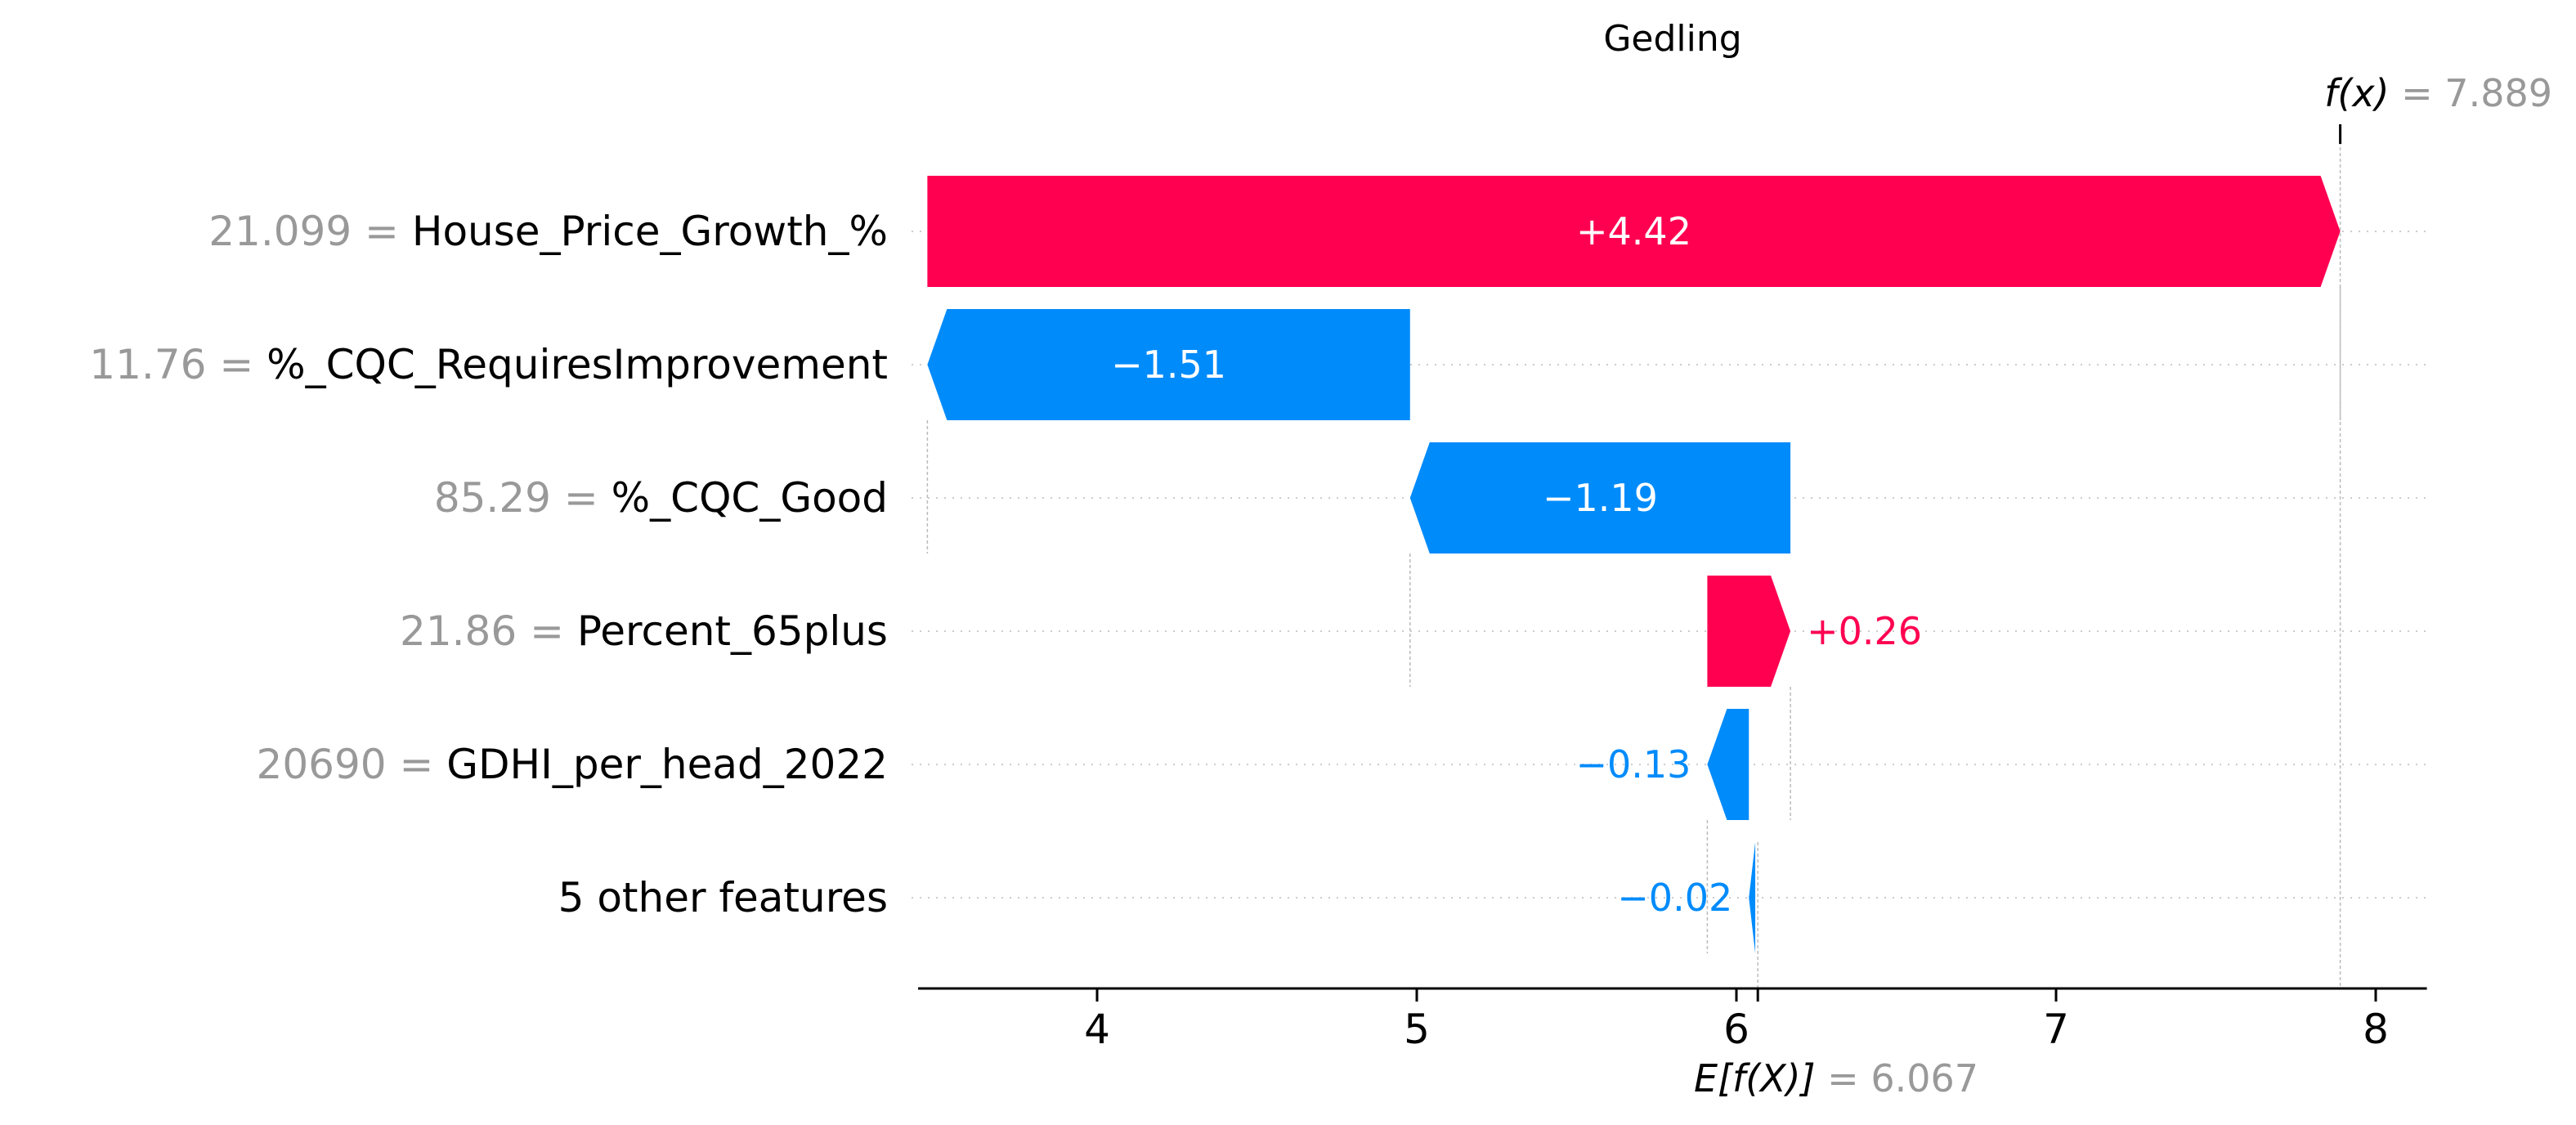 This screenshot has height=1125, width=2576. I want to click on feature-label: 11.76 = %_CQC_RequiresImprovement, so click(489, 364).